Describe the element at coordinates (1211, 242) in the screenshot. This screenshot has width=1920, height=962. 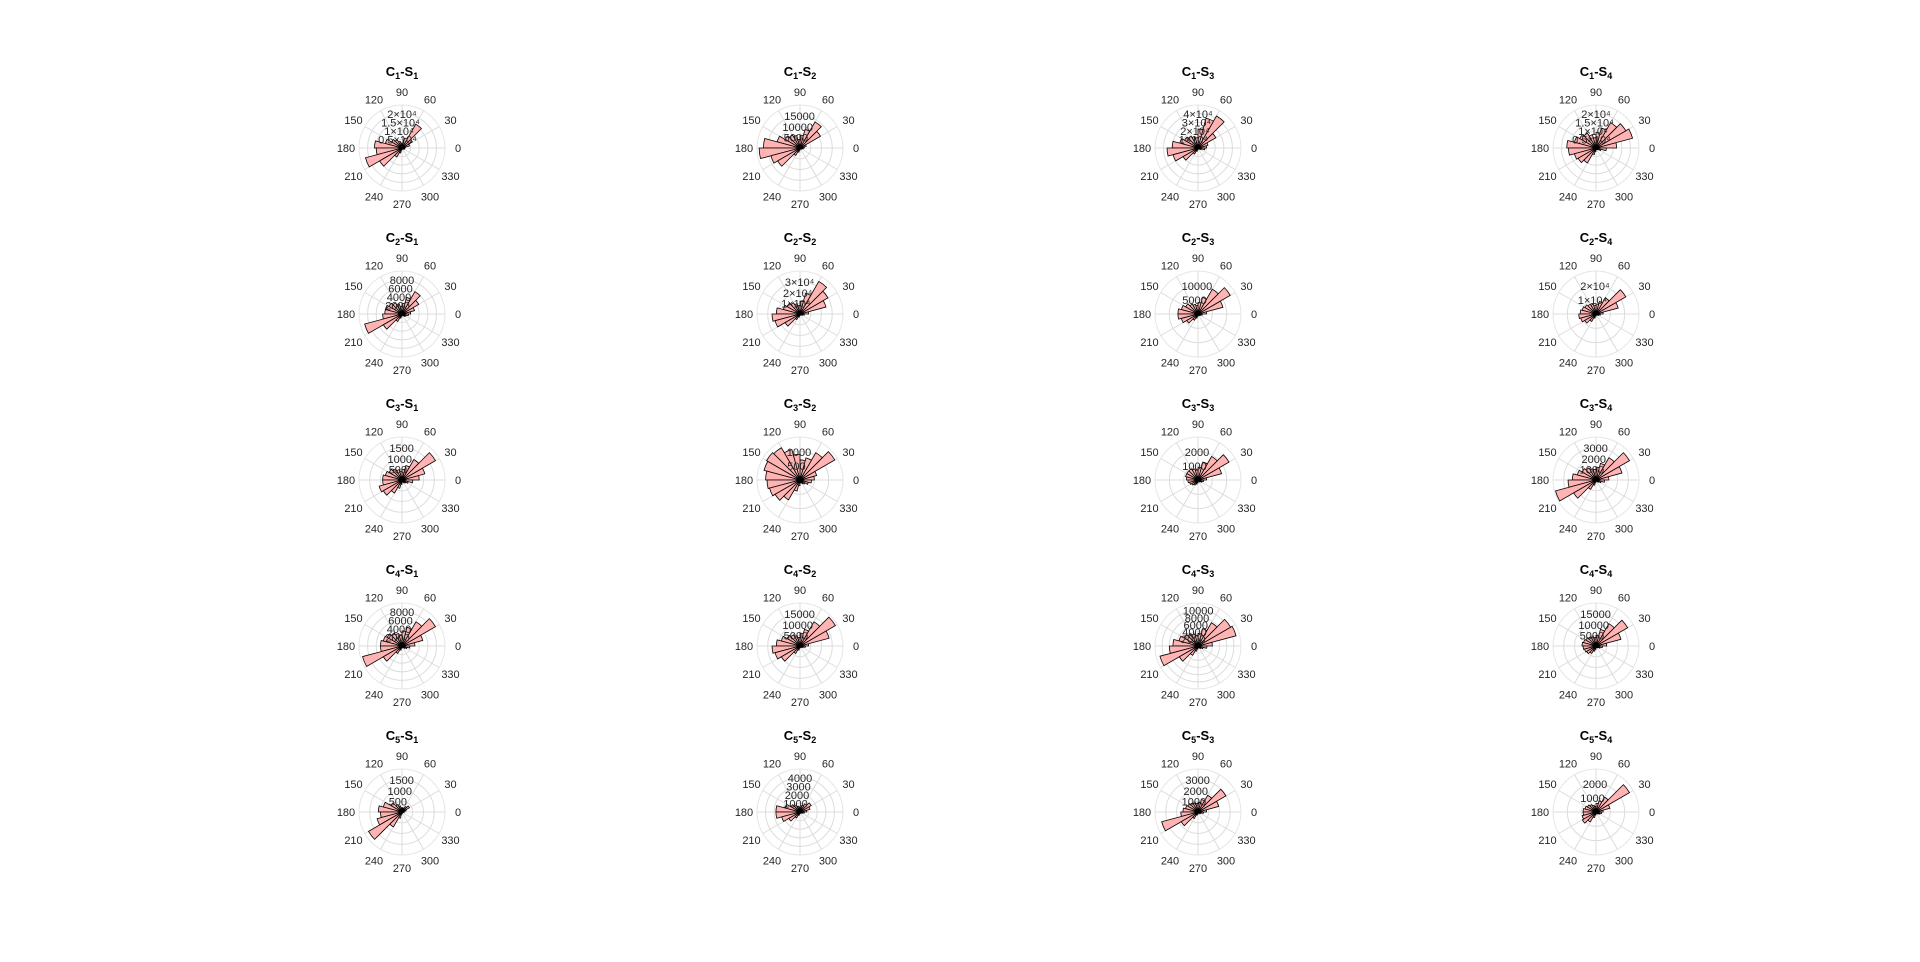
I see `title-subscript: 3` at that location.